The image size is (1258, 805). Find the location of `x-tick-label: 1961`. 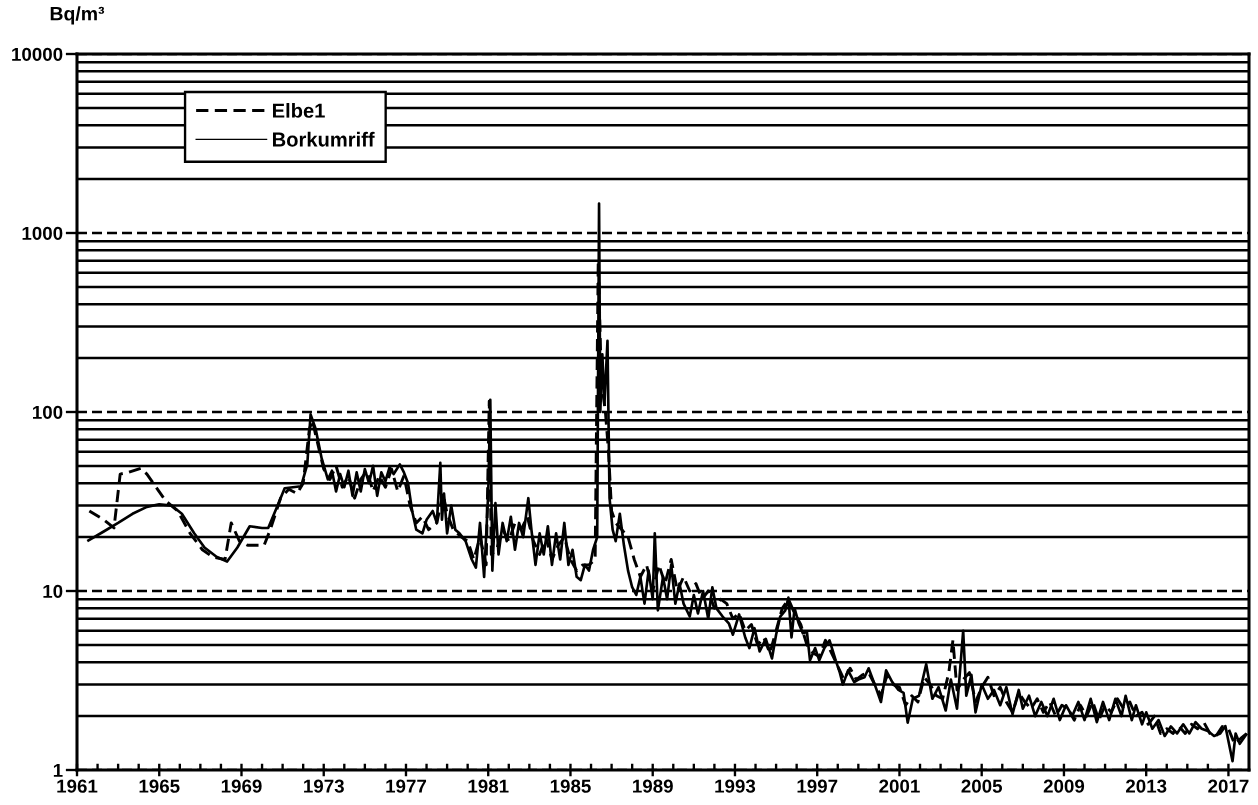

x-tick-label: 1961 is located at coordinates (77, 786).